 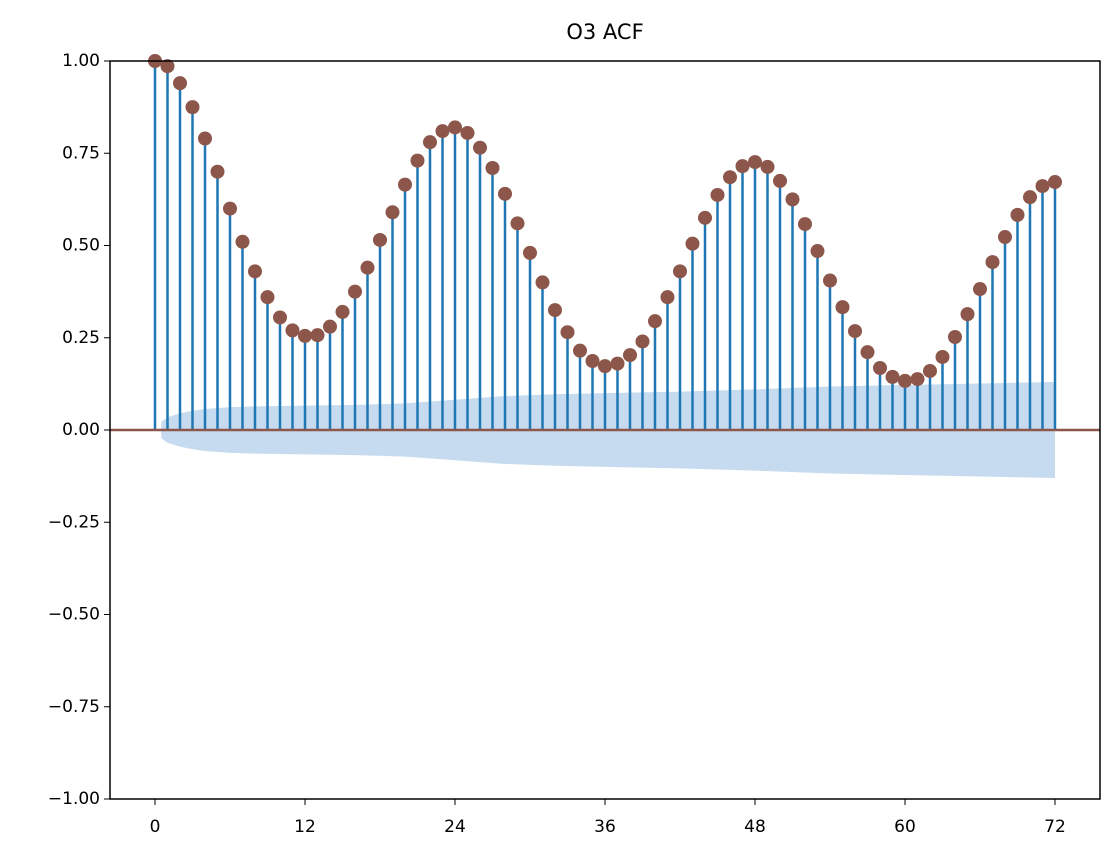 What do you see at coordinates (455, 827) in the screenshot?
I see `x-tick-label: 24` at bounding box center [455, 827].